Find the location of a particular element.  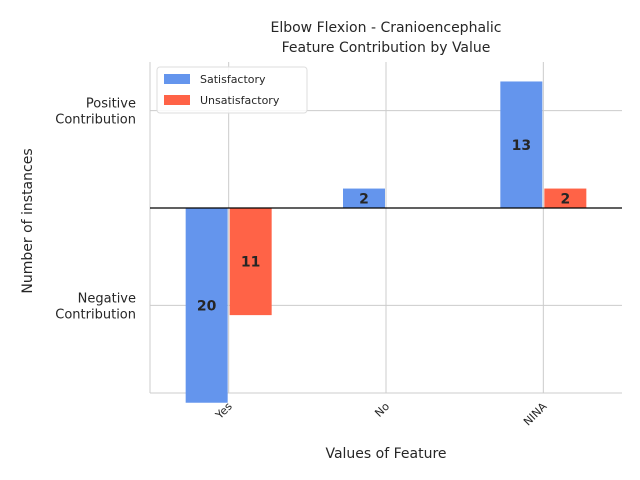

bar-value-label: 20 is located at coordinates (207, 306).